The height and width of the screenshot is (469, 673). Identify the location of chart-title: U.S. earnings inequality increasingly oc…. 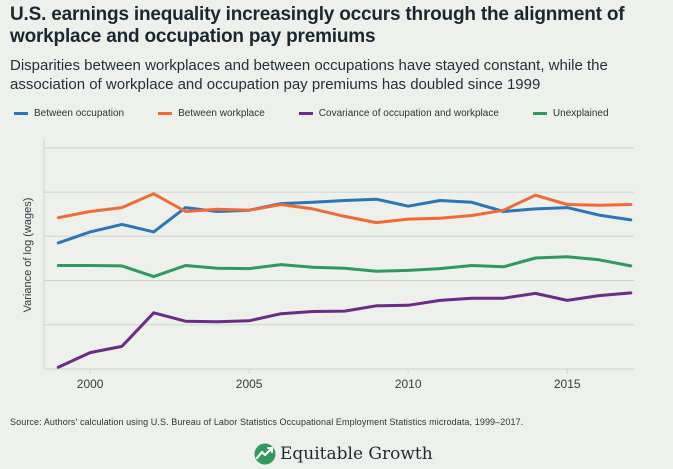
(317, 25).